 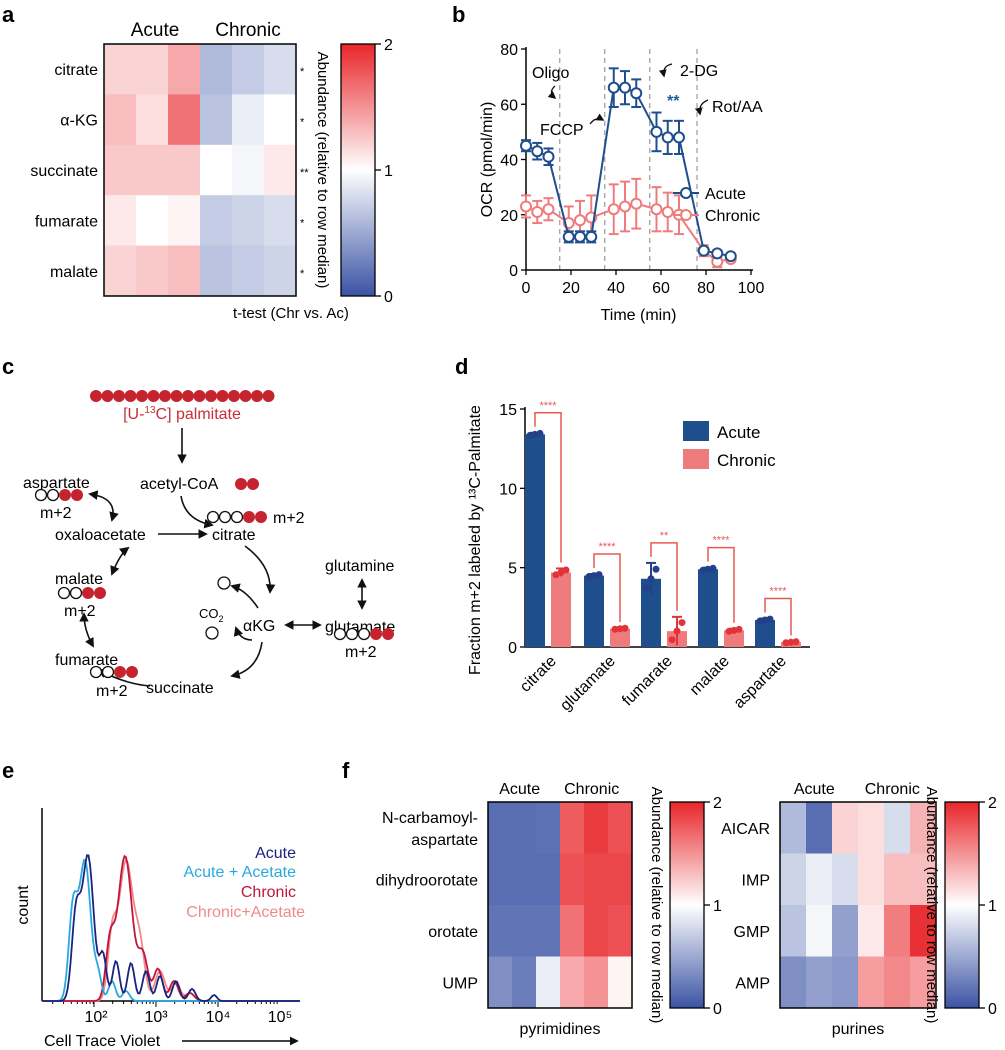 What do you see at coordinates (239, 872) in the screenshot?
I see `legend-acute-acetate: Acute + Acetate` at bounding box center [239, 872].